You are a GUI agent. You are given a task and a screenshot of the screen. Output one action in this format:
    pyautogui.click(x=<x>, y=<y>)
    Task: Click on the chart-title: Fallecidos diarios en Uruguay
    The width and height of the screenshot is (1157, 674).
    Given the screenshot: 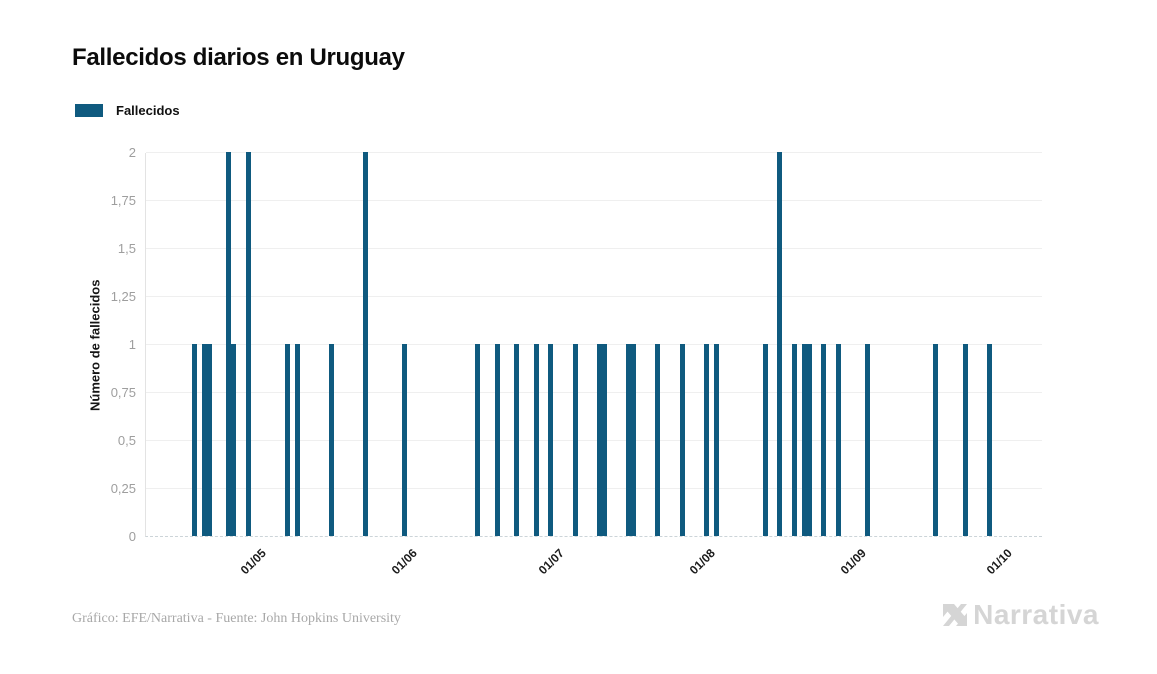 What is the action you would take?
    pyautogui.click(x=238, y=57)
    